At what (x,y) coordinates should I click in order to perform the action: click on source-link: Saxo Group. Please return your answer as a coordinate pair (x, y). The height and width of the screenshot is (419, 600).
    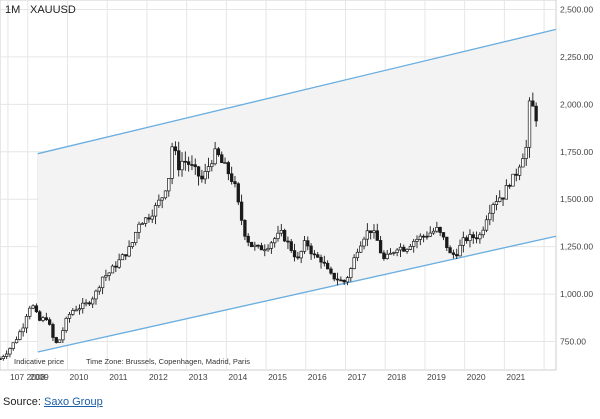
    Looking at the image, I should click on (73, 402).